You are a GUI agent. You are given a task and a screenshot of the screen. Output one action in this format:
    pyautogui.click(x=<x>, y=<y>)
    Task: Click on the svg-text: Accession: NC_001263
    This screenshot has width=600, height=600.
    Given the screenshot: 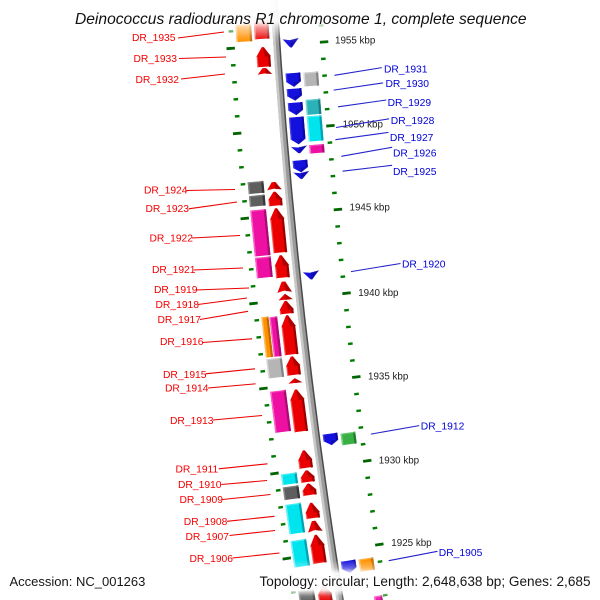 What is the action you would take?
    pyautogui.click(x=78, y=581)
    